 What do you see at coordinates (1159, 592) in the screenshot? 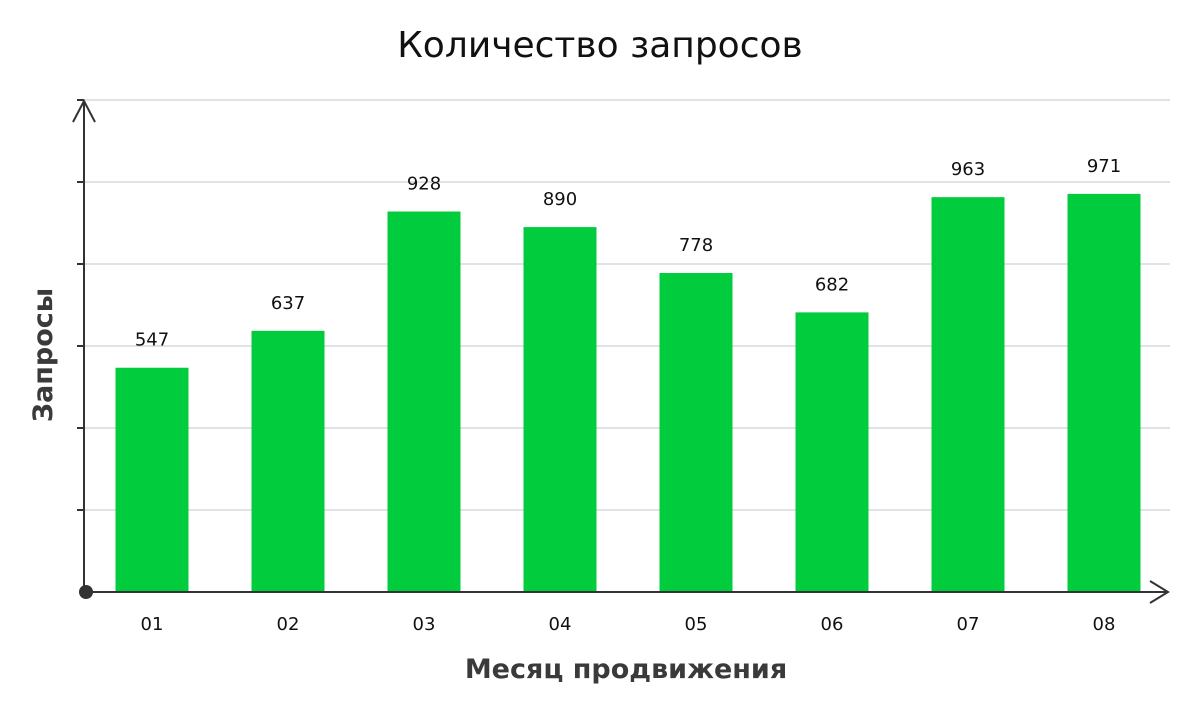
I see `x-axis-arrow` at bounding box center [1159, 592].